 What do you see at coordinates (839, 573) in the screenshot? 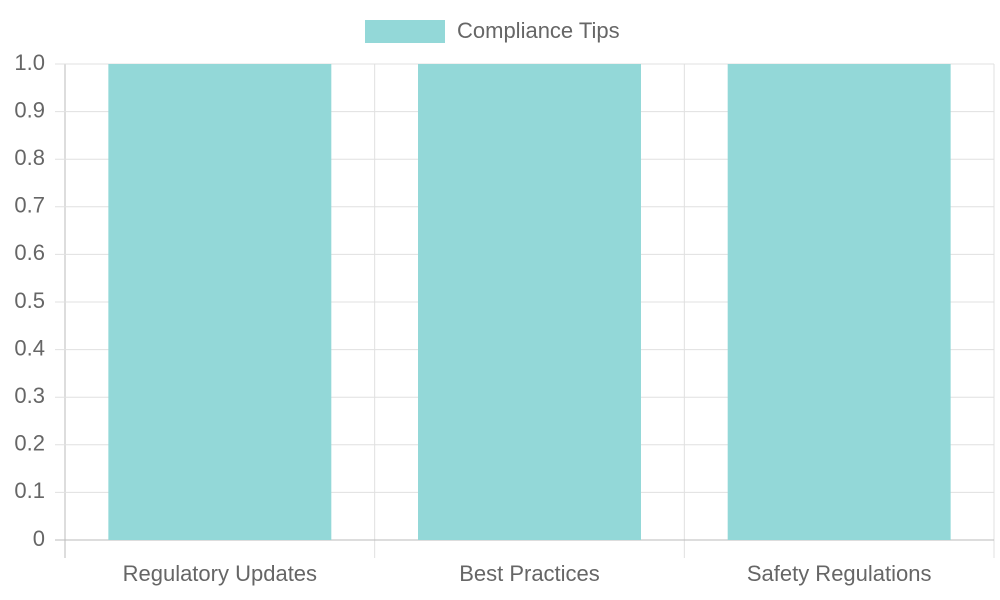
I see `x-tick-label: Safety Regulations` at bounding box center [839, 573].